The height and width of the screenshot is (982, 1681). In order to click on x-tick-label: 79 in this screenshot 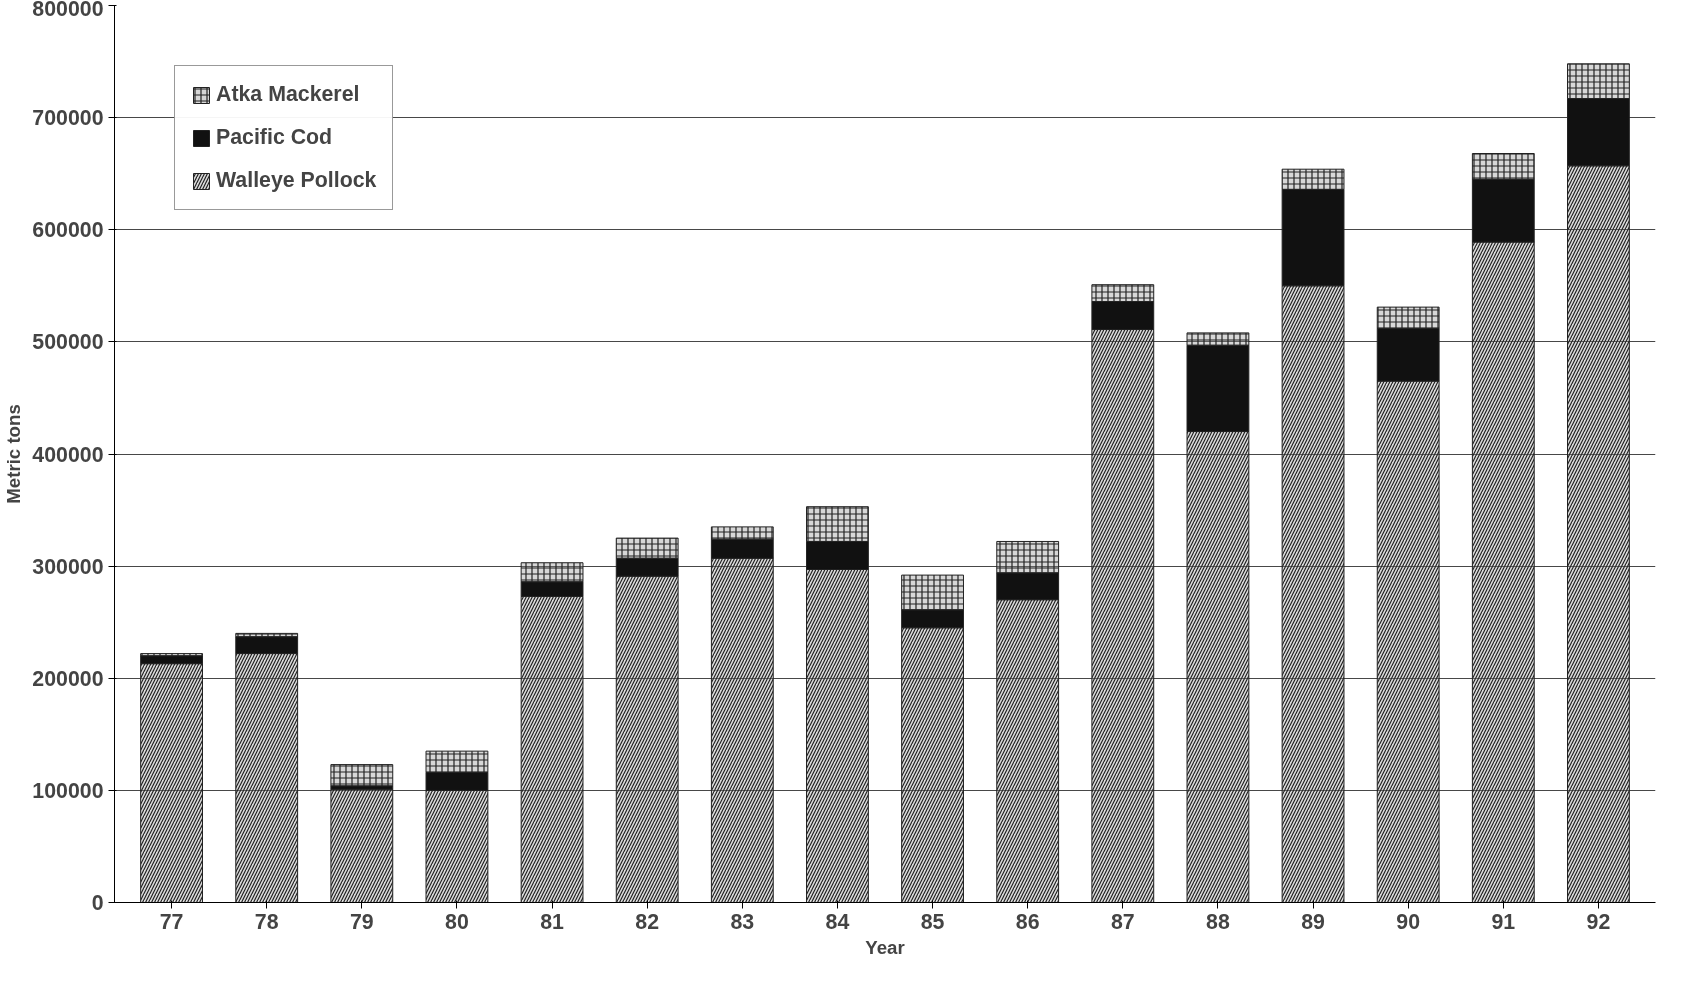, I will do `click(361, 921)`.